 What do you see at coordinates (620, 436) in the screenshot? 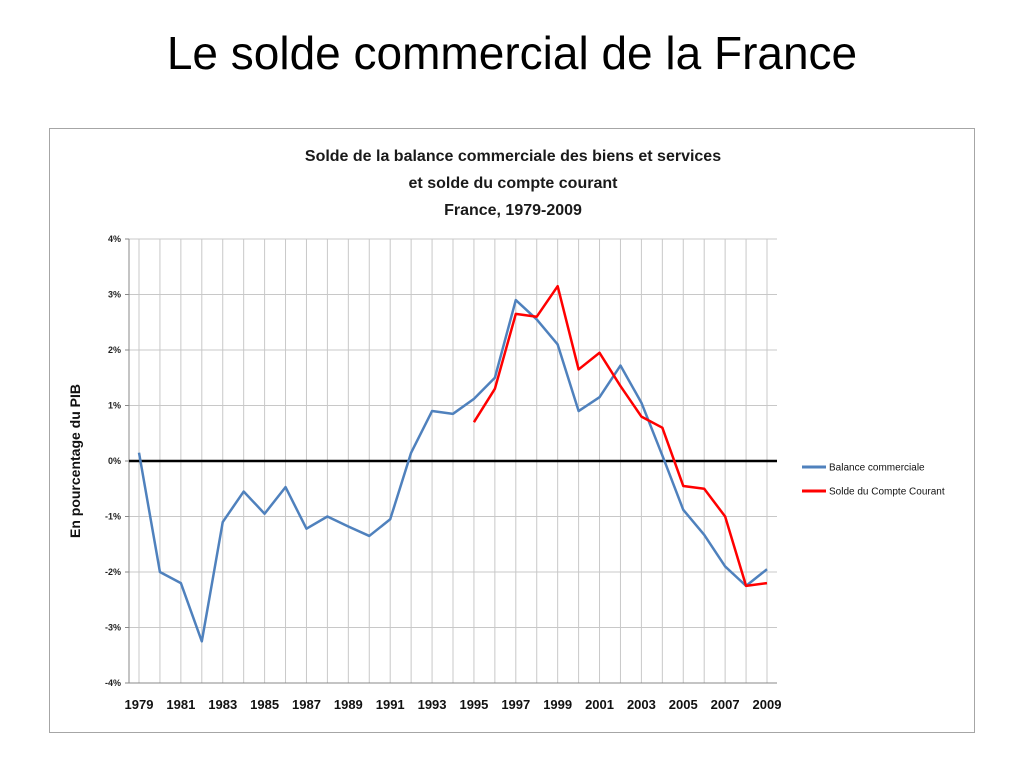
I see `series-line` at bounding box center [620, 436].